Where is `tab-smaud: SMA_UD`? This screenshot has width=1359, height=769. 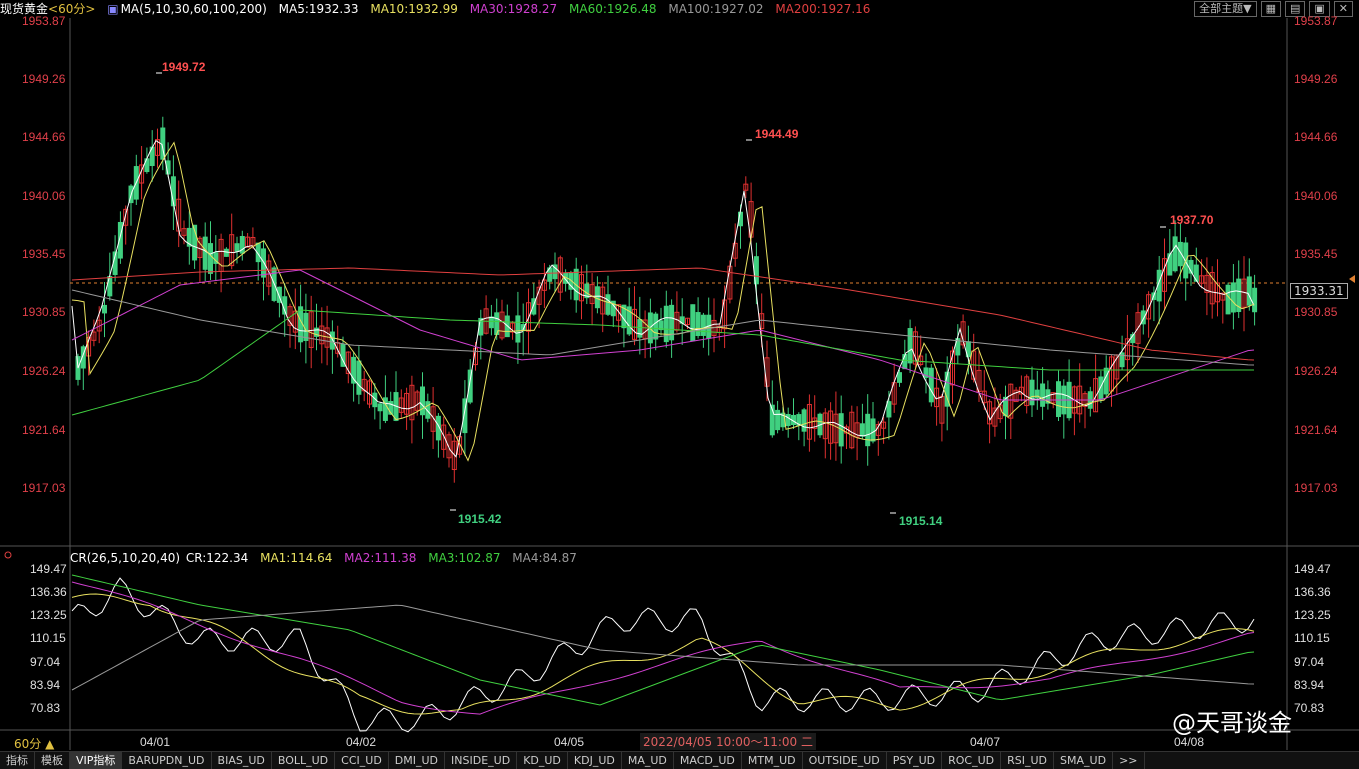
tab-smaud: SMA_UD is located at coordinates (1084, 760).